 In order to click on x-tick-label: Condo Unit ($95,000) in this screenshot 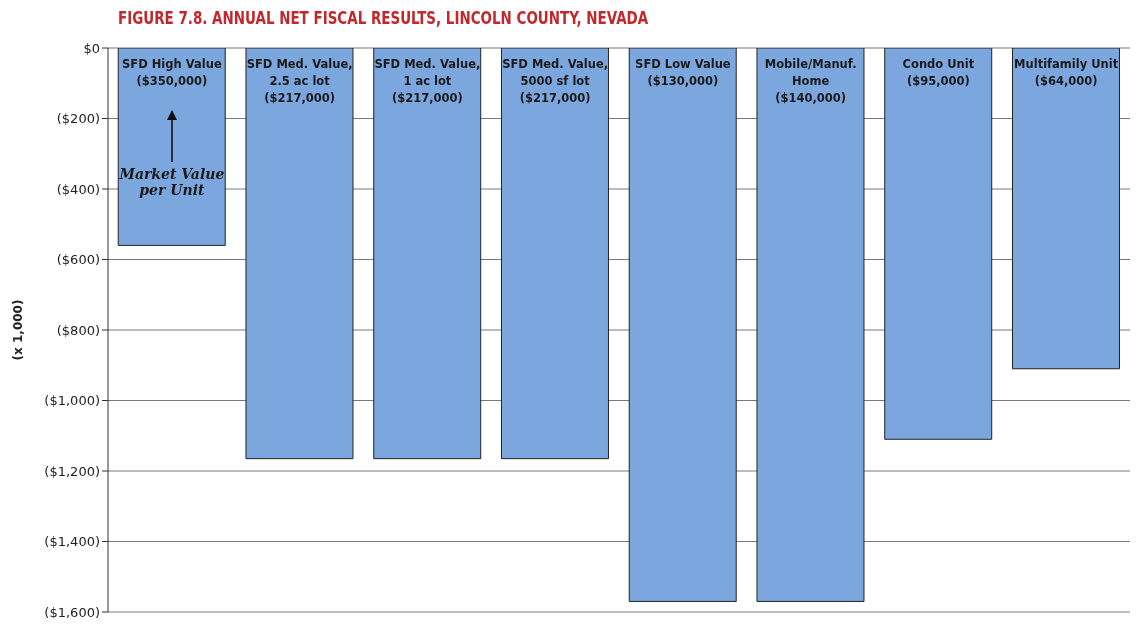, I will do `click(938, 72)`.